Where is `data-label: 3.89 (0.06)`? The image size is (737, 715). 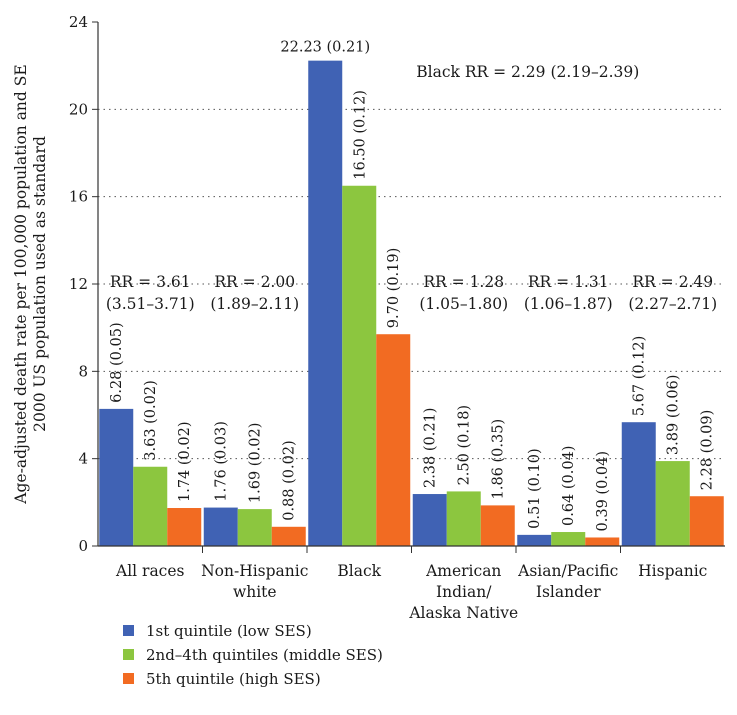 data-label: 3.89 (0.06) is located at coordinates (674, 415).